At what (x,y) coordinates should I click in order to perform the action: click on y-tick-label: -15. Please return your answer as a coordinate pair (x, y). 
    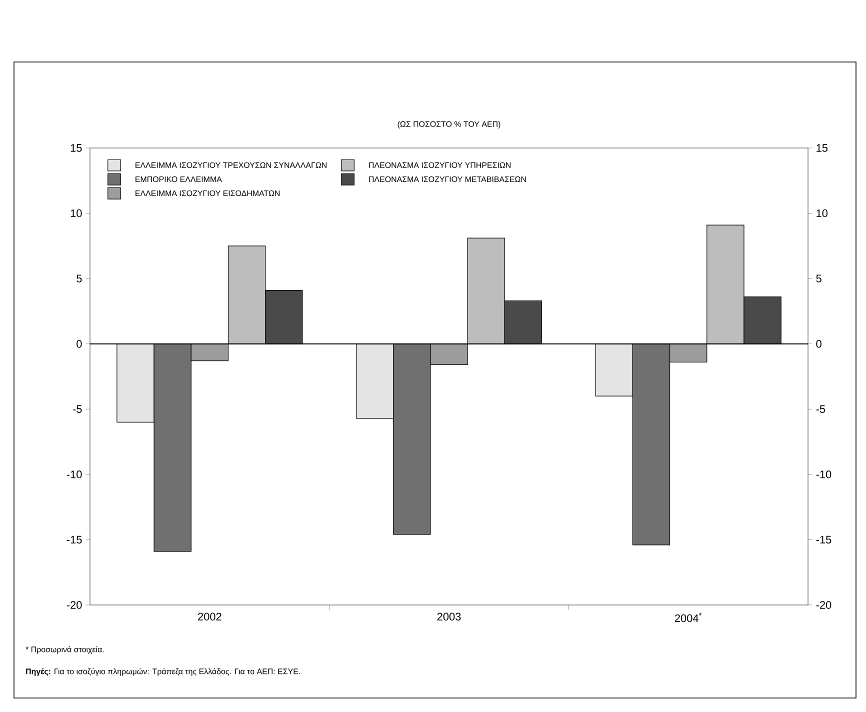
    Looking at the image, I should click on (74, 540).